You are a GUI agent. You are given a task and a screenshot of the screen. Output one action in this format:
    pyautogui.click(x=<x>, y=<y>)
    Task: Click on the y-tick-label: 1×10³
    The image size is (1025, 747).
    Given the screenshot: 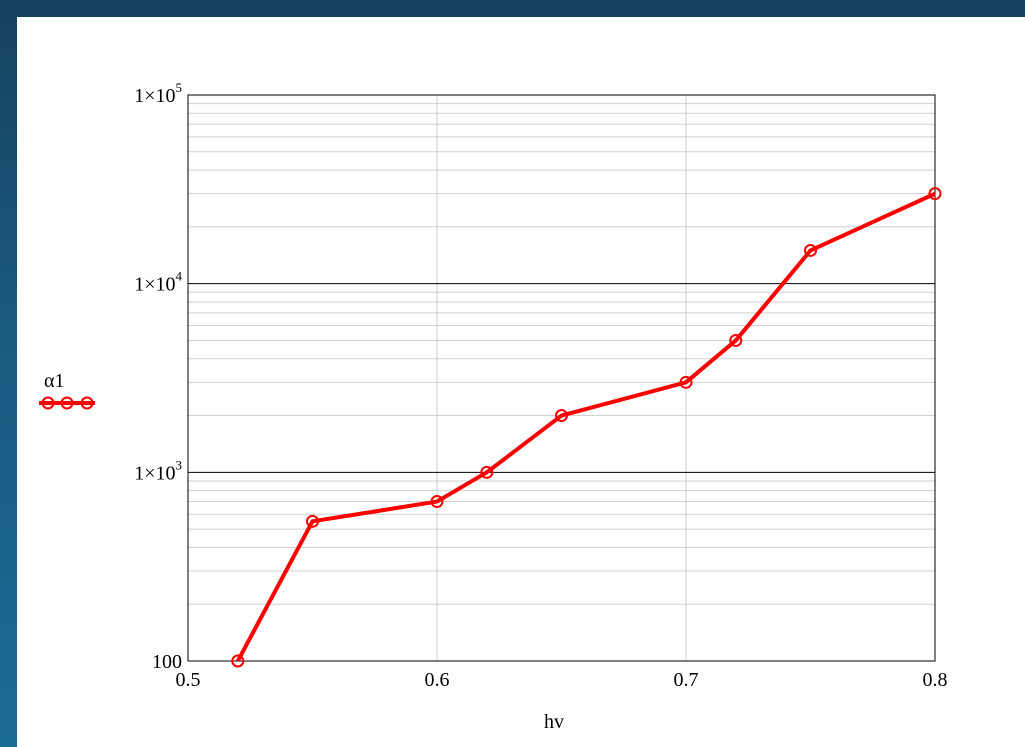 What is the action you would take?
    pyautogui.click(x=158, y=470)
    